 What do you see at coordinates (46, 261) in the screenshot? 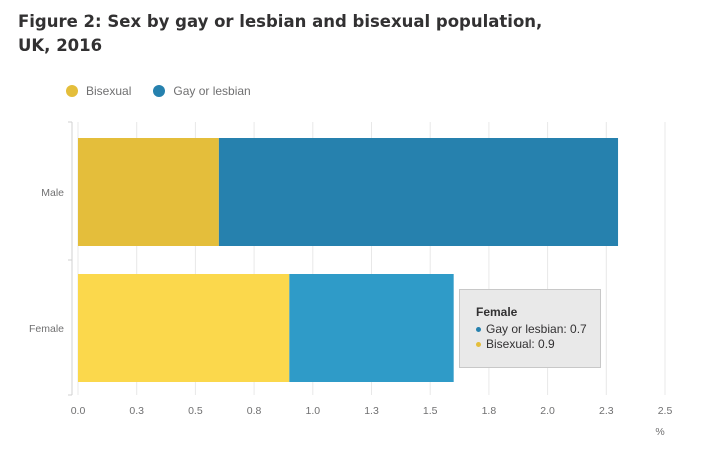
I see `category-labels: Male Female` at bounding box center [46, 261].